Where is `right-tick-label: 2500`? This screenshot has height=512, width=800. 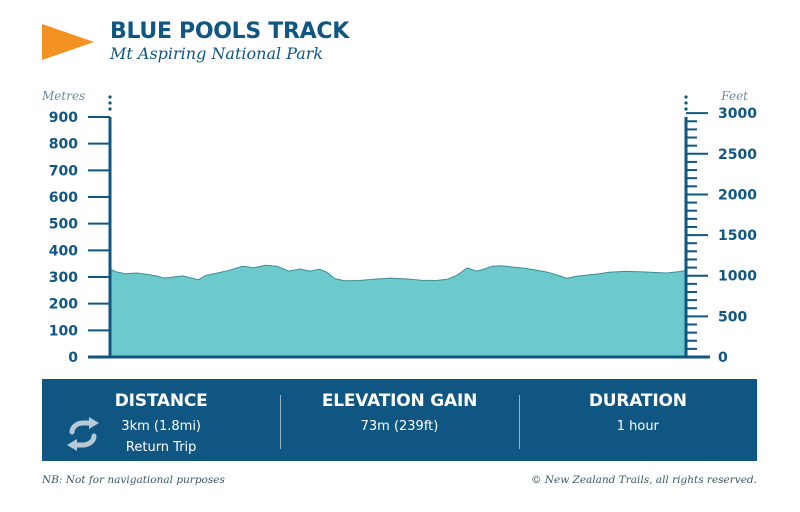 right-tick-label: 2500 is located at coordinates (737, 155).